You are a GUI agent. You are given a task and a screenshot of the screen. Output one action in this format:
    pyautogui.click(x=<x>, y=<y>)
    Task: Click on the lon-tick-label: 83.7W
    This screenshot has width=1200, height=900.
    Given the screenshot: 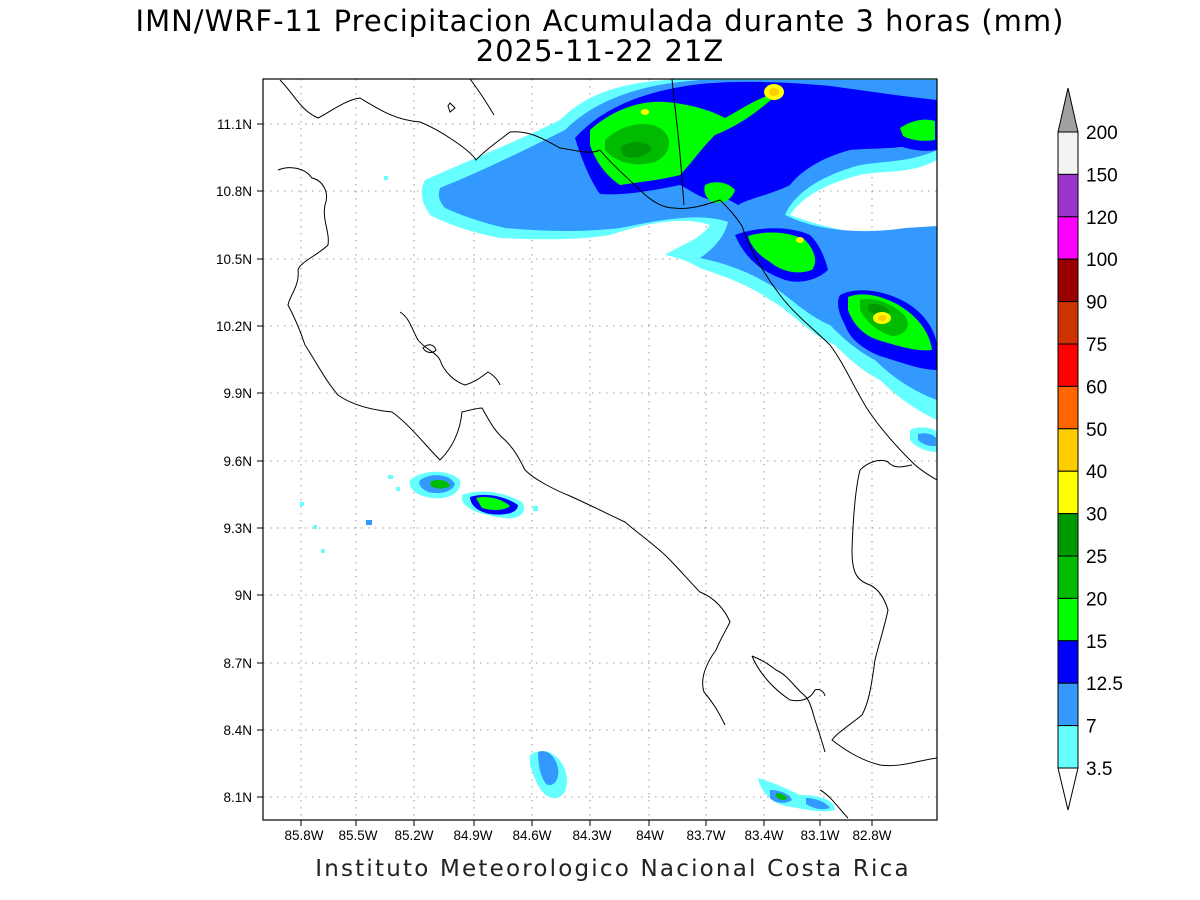 What is the action you would take?
    pyautogui.click(x=705, y=835)
    